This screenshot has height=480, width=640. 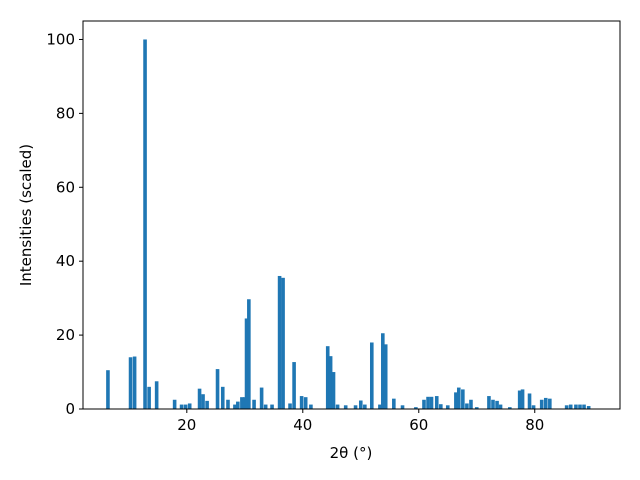 I want to click on x-tick-label: 80, so click(x=534, y=425).